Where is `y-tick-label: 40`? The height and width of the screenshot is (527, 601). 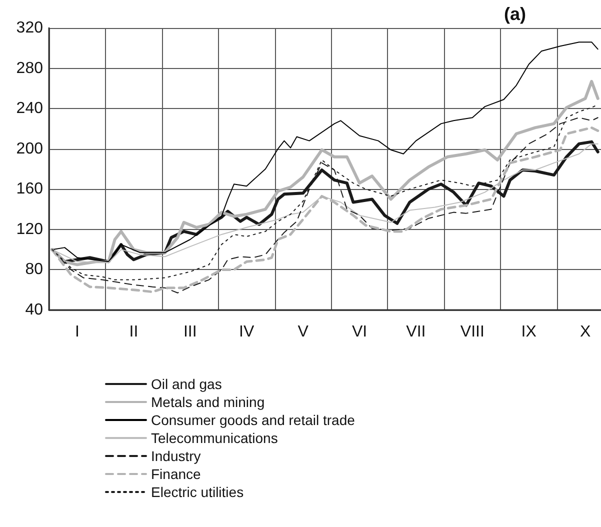 y-tick-label: 40 is located at coordinates (34, 310).